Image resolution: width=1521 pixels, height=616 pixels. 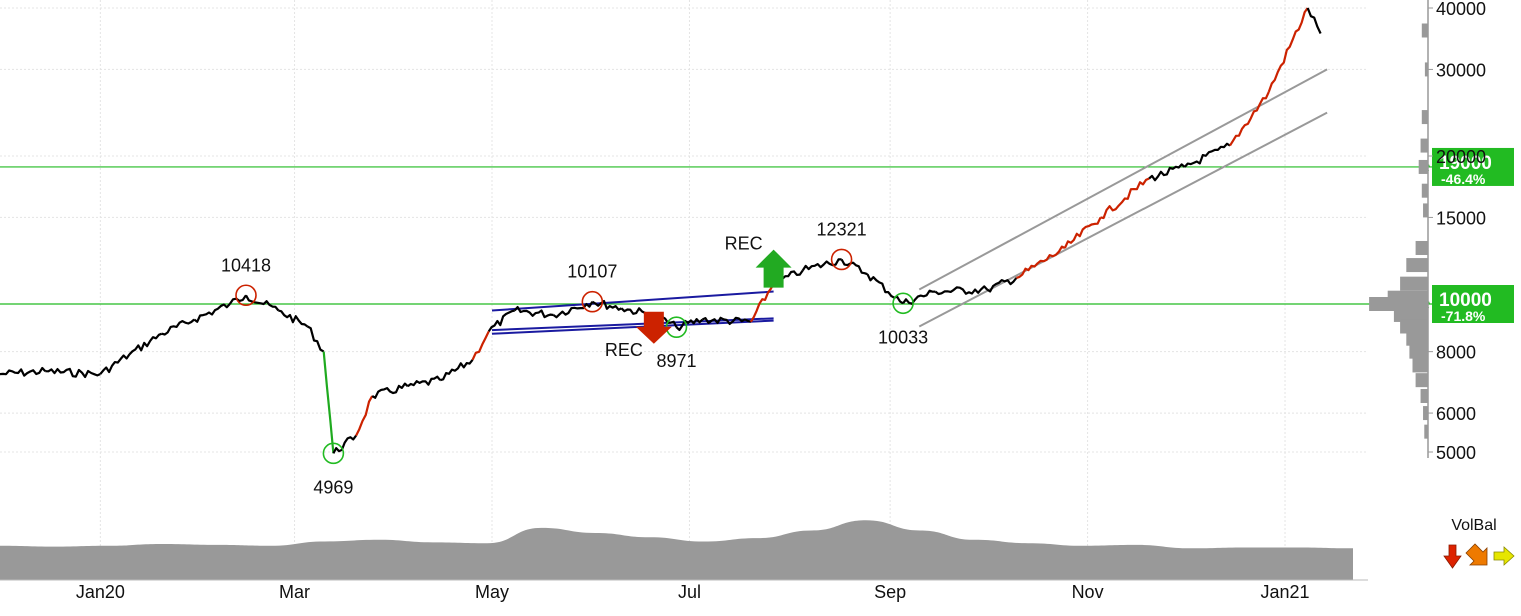 What do you see at coordinates (1461, 9) in the screenshot?
I see `y-tick-label: 40000` at bounding box center [1461, 9].